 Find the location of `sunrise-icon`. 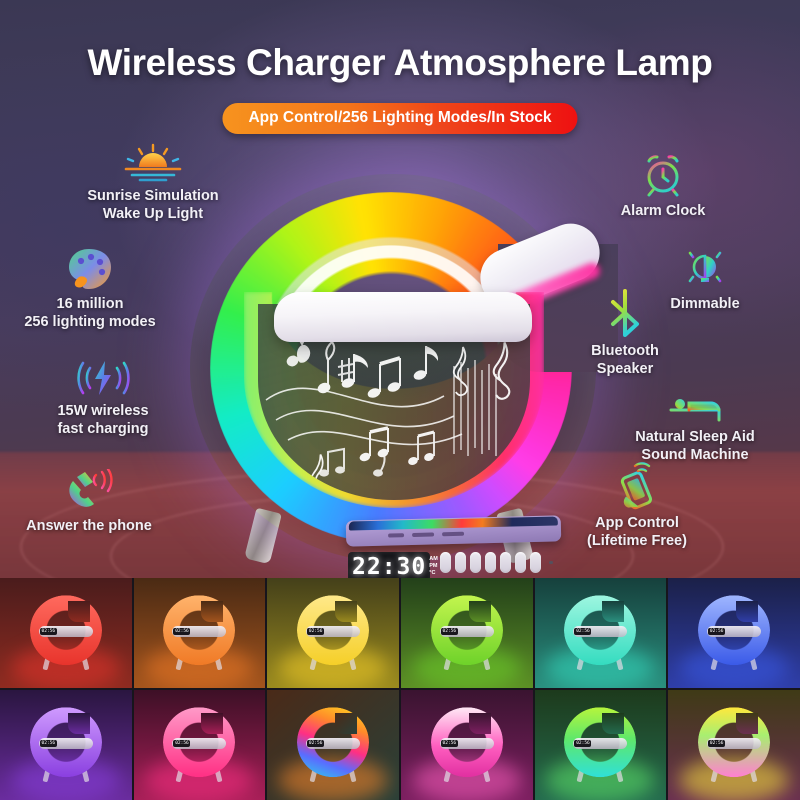

sunrise-icon is located at coordinates (153, 162).